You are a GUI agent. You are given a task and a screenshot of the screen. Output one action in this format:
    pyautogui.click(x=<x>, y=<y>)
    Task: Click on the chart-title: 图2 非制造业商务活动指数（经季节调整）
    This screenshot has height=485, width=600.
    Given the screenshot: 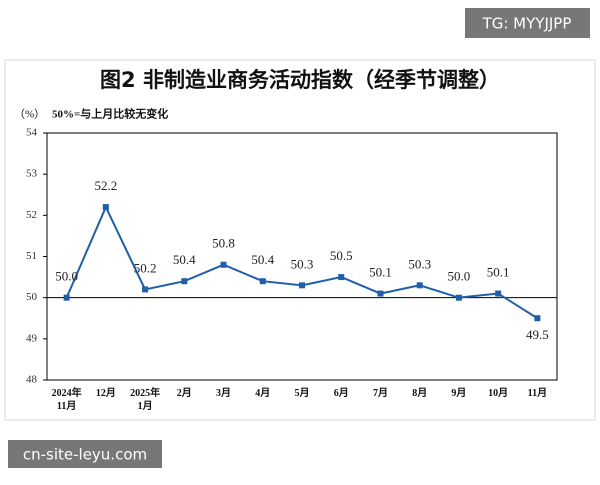 What is the action you would take?
    pyautogui.click(x=300, y=80)
    